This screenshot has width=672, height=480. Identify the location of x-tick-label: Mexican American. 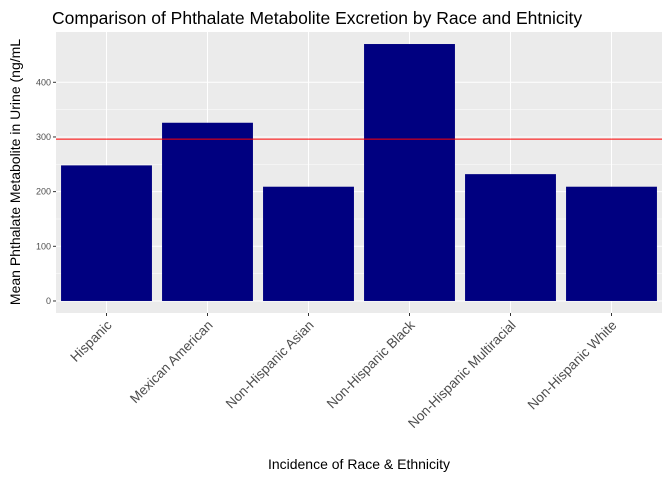
(171, 362).